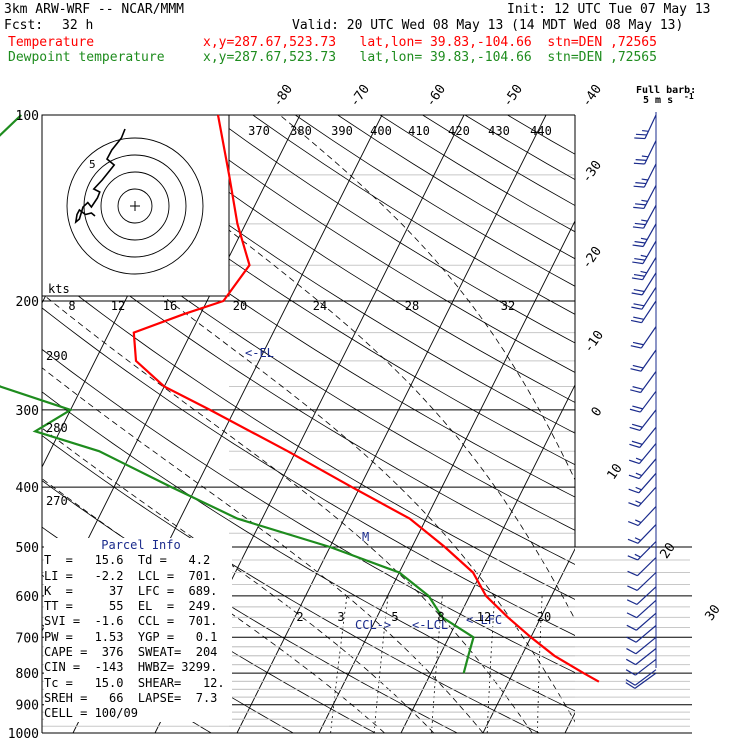 The height and width of the screenshot is (740, 740). Describe the element at coordinates (365, 537) in the screenshot. I see `m-marker: M` at that location.